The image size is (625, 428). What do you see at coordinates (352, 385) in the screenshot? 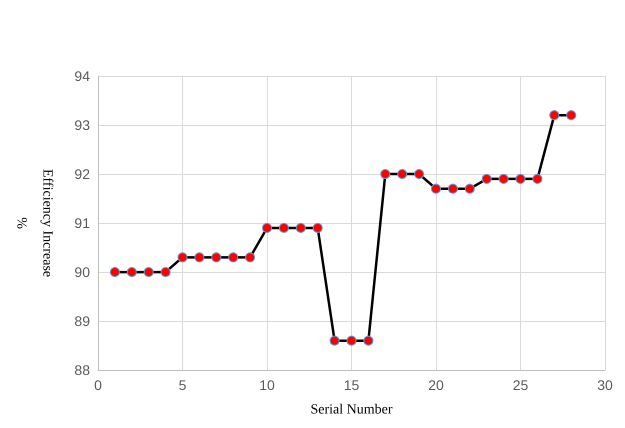
I see `x-tick-label: 15` at bounding box center [352, 385].